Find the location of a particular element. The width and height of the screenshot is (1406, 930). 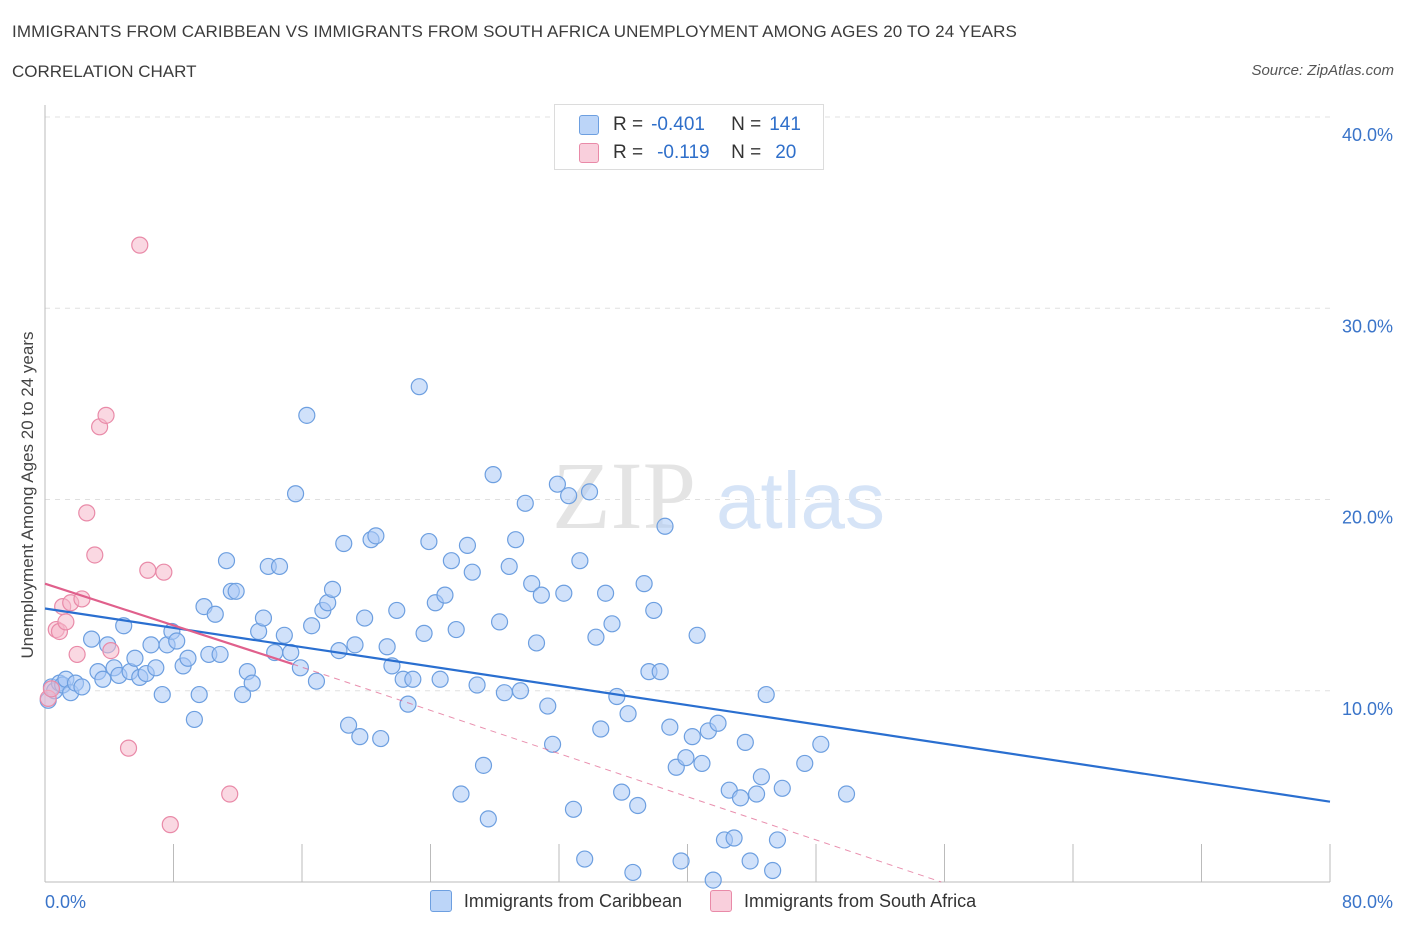

y-axis-label: Unemployment Among Ages 20 to 24 years is located at coordinates (27, 495).